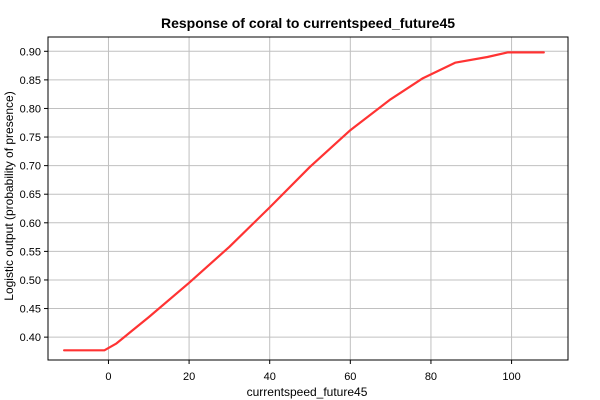 The width and height of the screenshot is (600, 400). Describe the element at coordinates (30, 281) in the screenshot. I see `y-tick-label: 0.50` at that location.